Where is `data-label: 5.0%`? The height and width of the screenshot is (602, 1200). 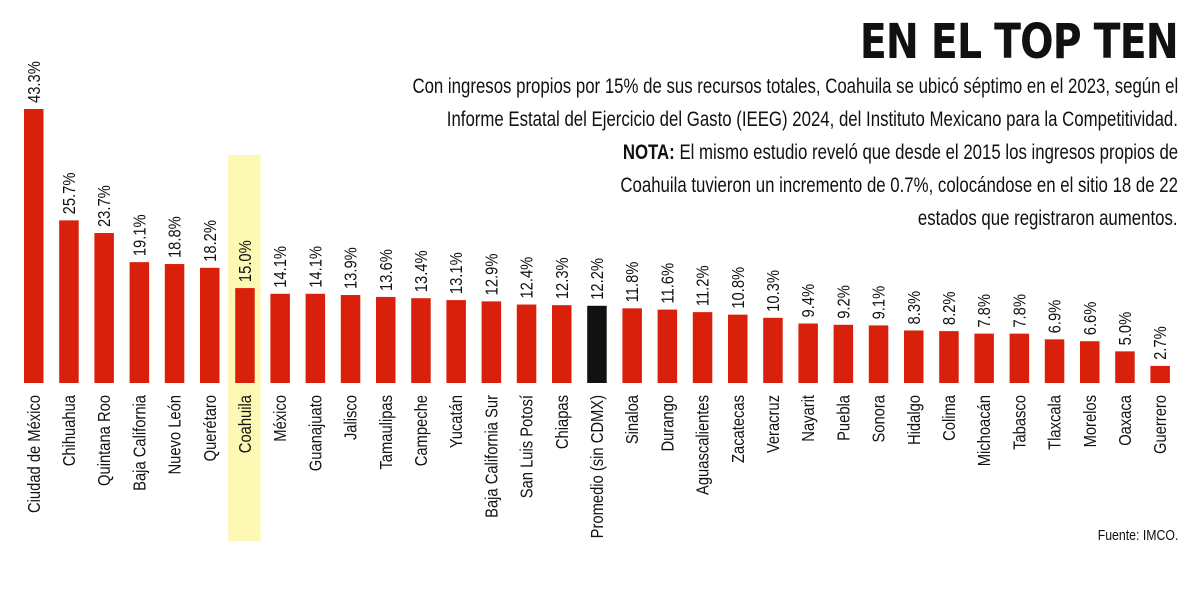
data-label: 5.0% is located at coordinates (1126, 328).